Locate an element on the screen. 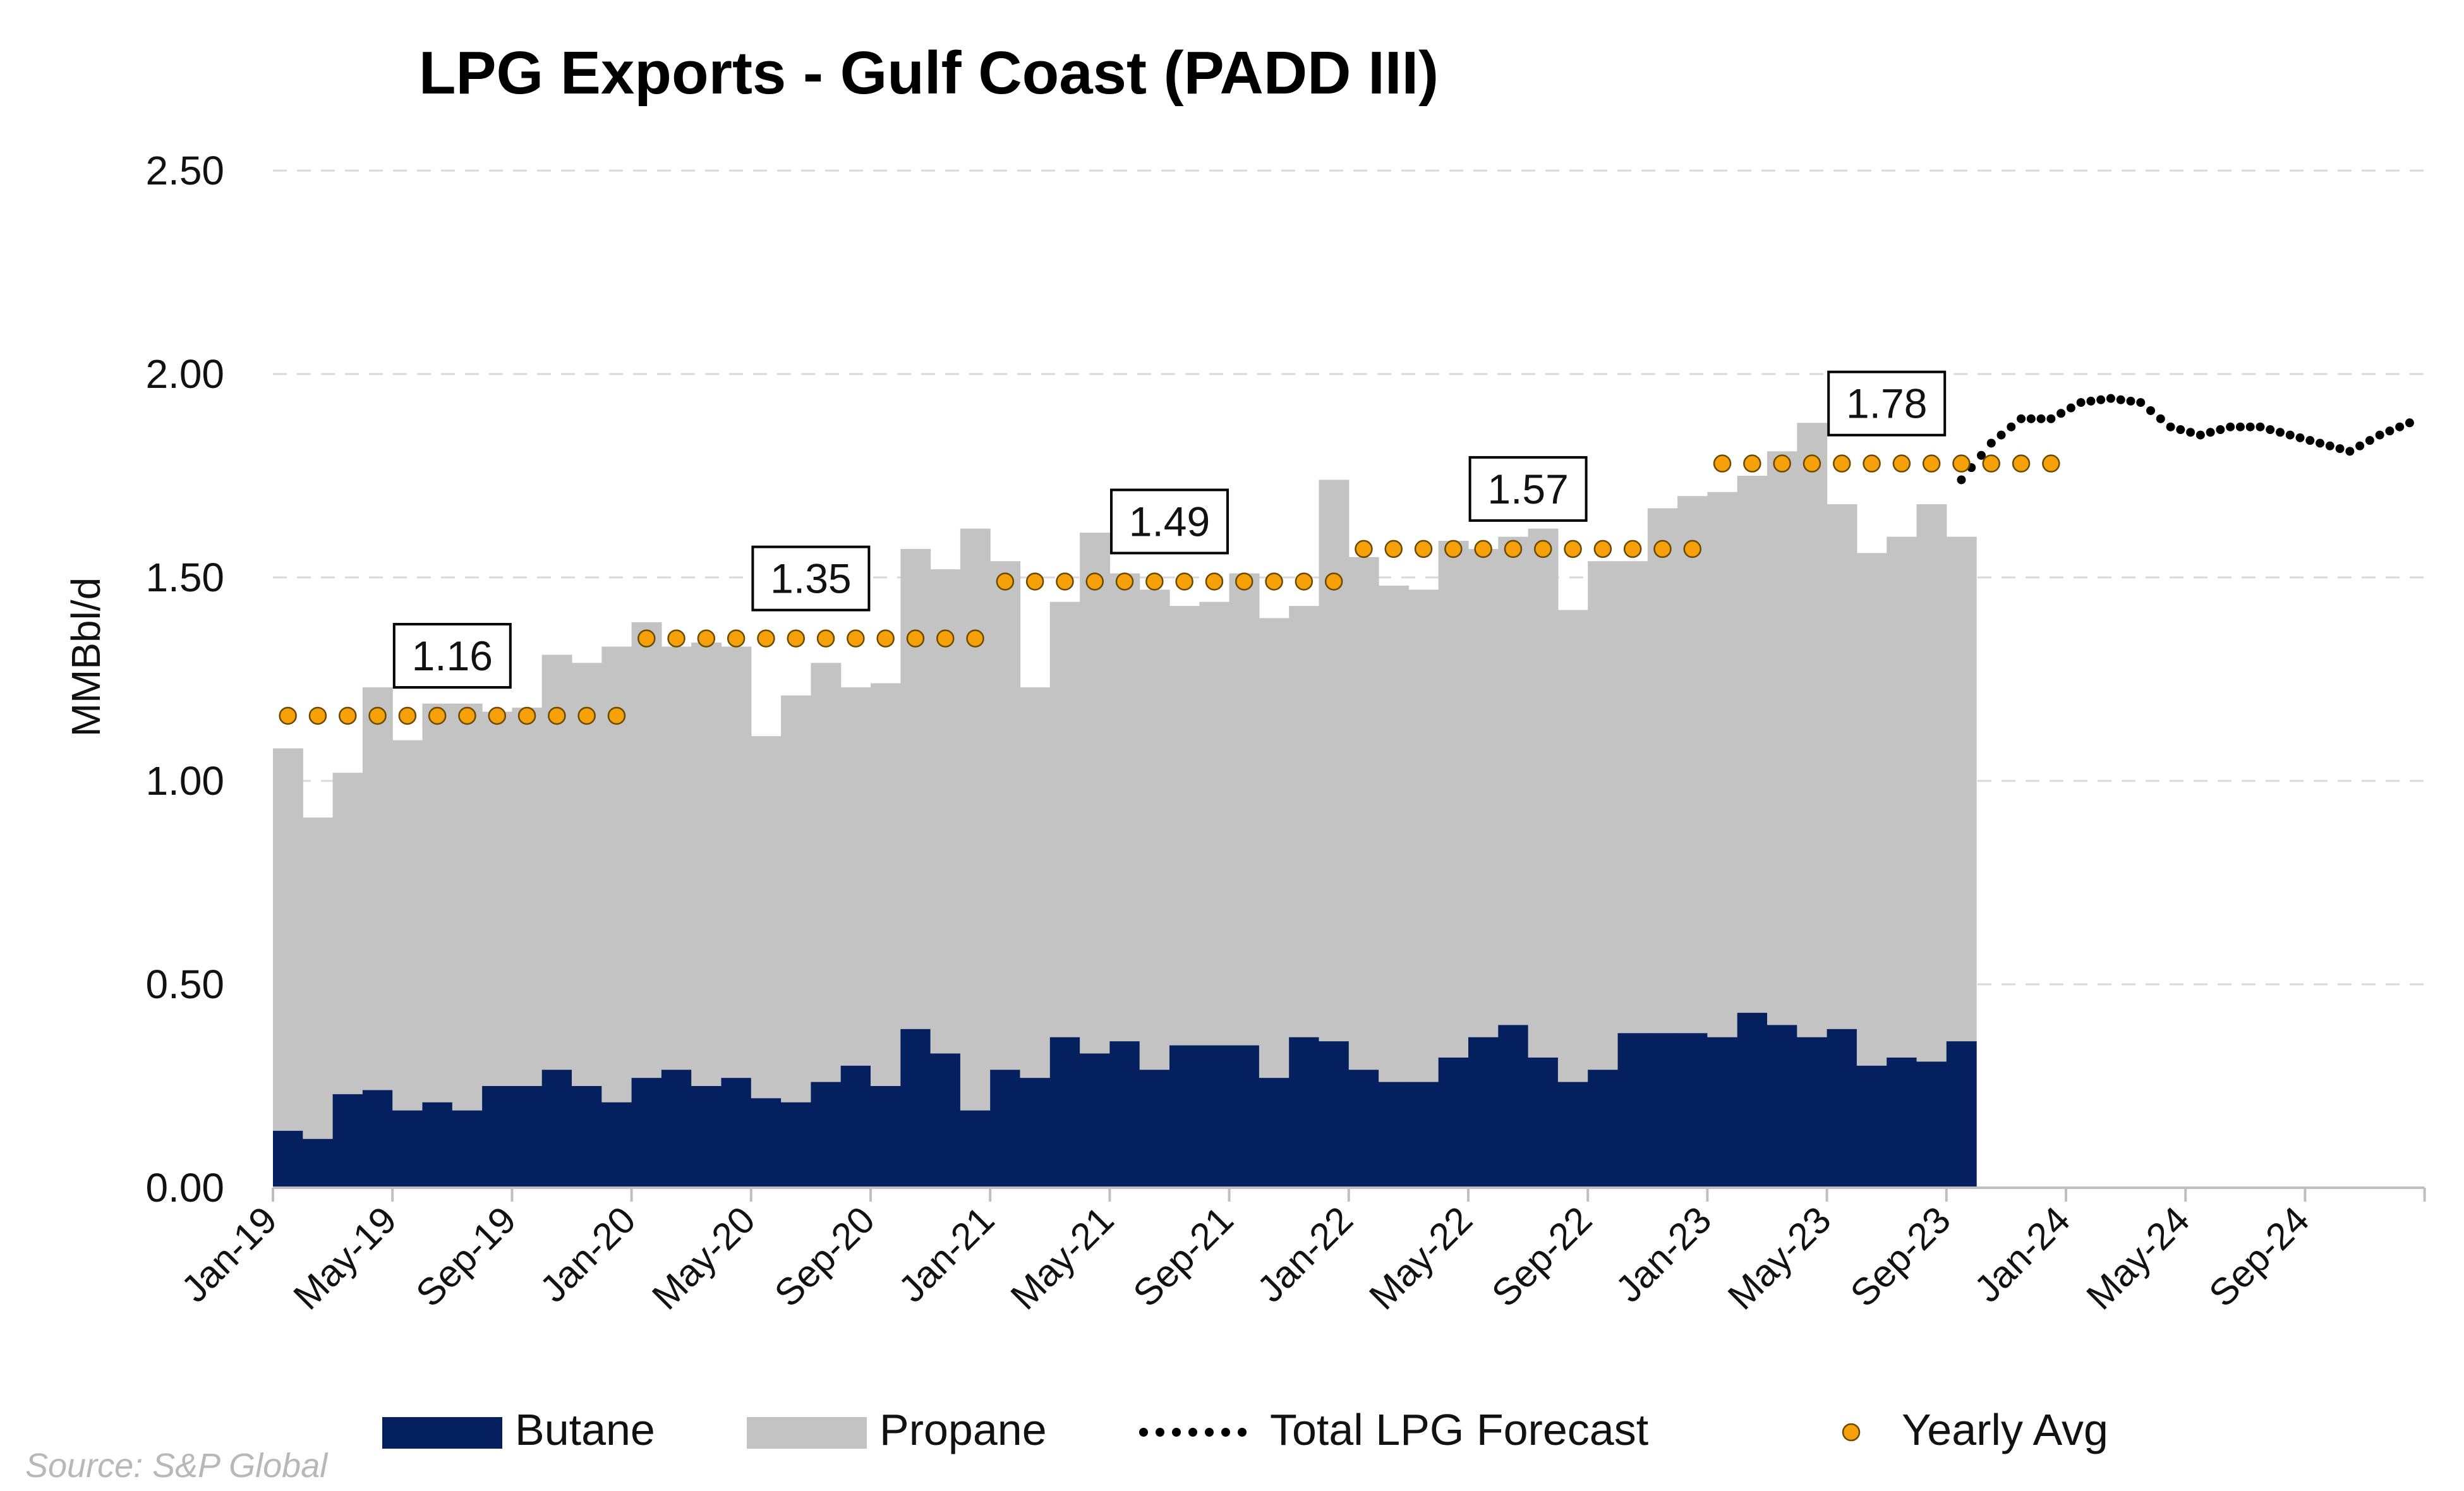 Image resolution: width=2464 pixels, height=1491 pixels. x-tick-label: Jan-21 is located at coordinates (946, 1254).